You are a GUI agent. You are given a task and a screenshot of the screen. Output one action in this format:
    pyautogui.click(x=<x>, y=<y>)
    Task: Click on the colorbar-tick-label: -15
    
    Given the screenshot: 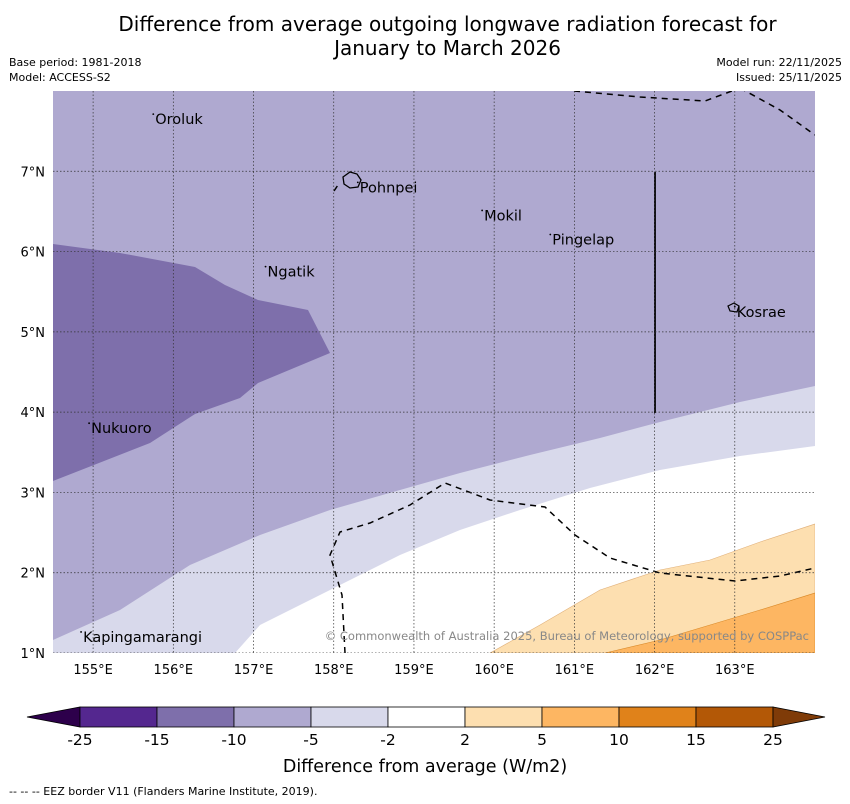 What is the action you would take?
    pyautogui.click(x=156, y=740)
    